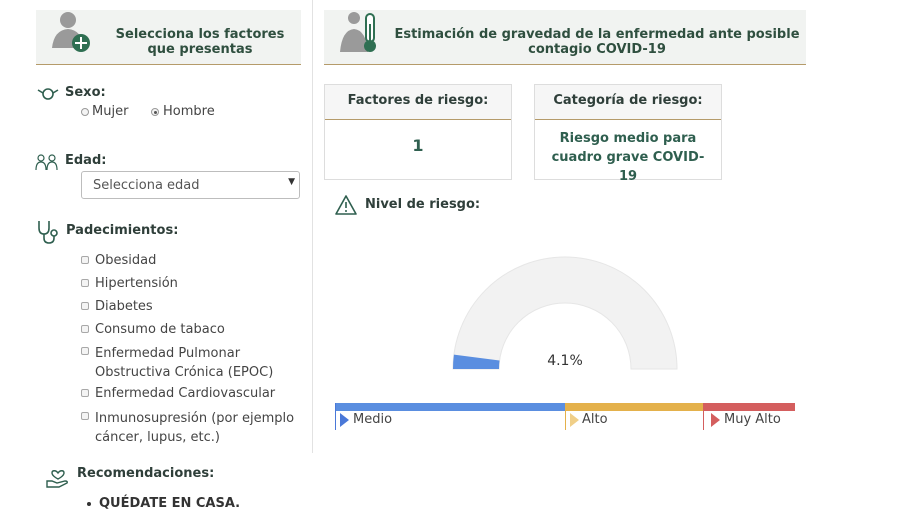  Describe the element at coordinates (89, 504) in the screenshot. I see `recommendation-bullet` at that location.